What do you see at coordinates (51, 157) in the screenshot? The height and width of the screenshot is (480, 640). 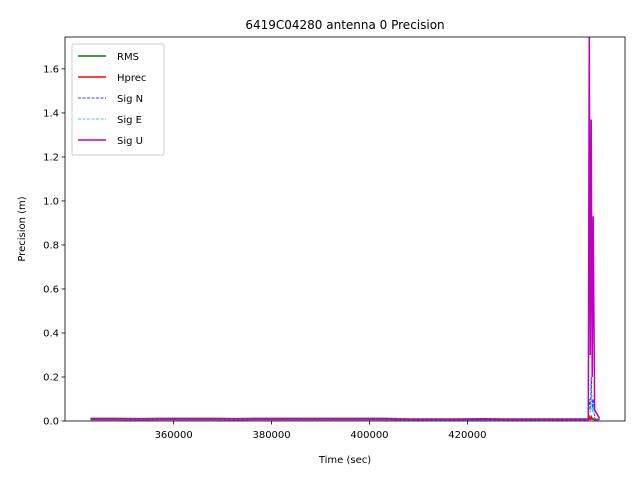 I see `y-tick-label: 1.2` at bounding box center [51, 157].